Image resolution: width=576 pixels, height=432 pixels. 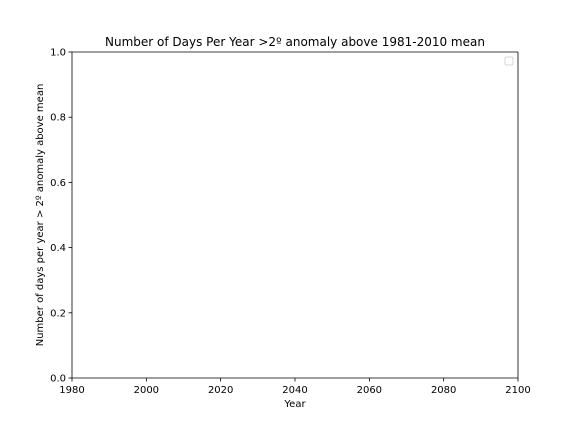 What do you see at coordinates (220, 390) in the screenshot?
I see `x-tick-label: 2020` at bounding box center [220, 390].